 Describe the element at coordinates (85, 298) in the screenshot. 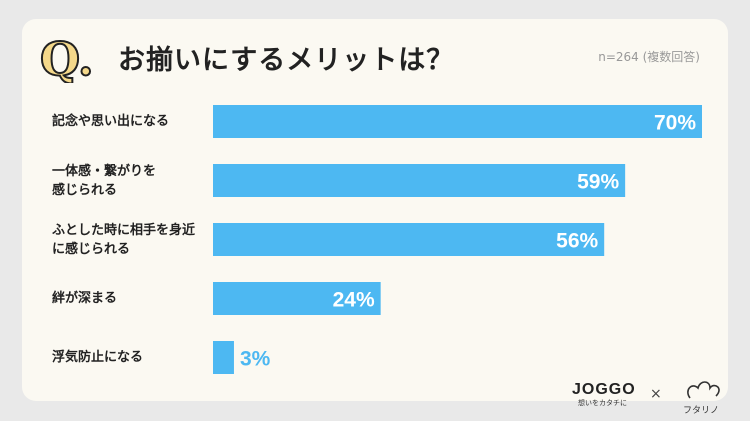

I see `category-label-3: 絆が深まる` at that location.